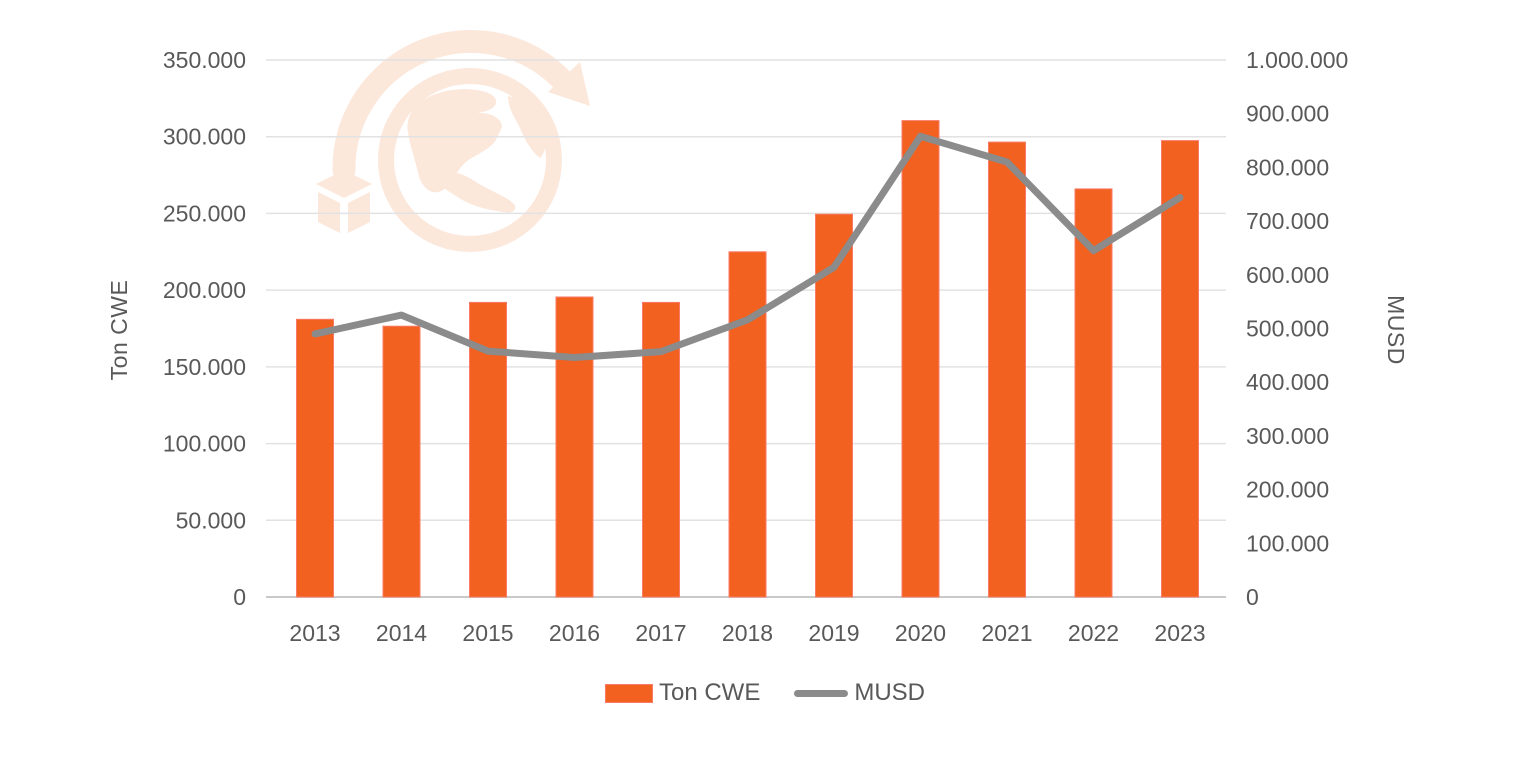 This screenshot has width=1530, height=760. What do you see at coordinates (1180, 369) in the screenshot?
I see `bar-2023` at bounding box center [1180, 369].